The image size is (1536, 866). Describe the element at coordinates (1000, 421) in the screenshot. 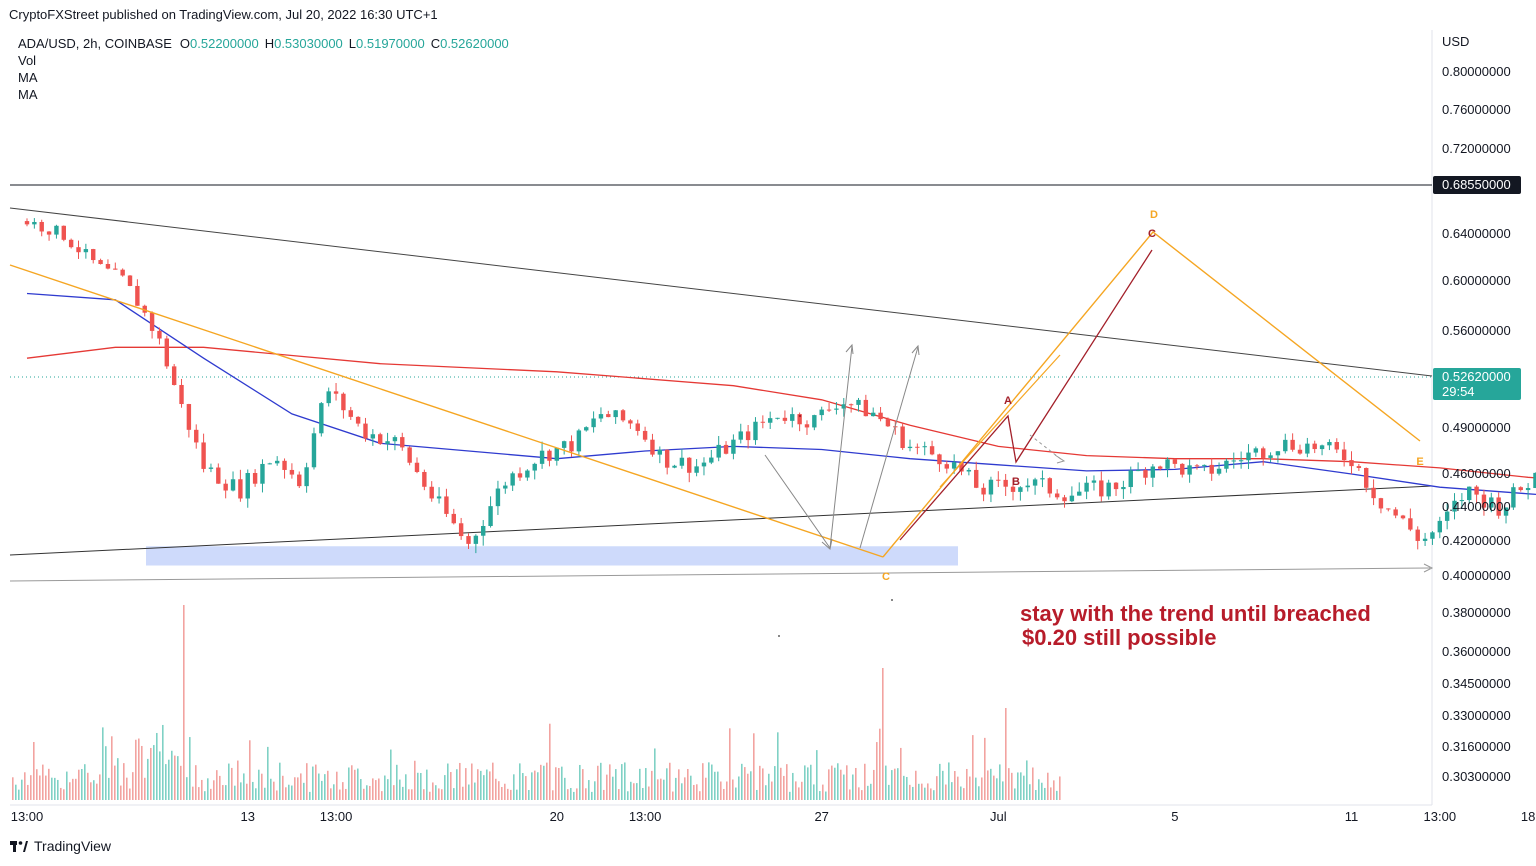

I see `orange-channel-line` at that location.